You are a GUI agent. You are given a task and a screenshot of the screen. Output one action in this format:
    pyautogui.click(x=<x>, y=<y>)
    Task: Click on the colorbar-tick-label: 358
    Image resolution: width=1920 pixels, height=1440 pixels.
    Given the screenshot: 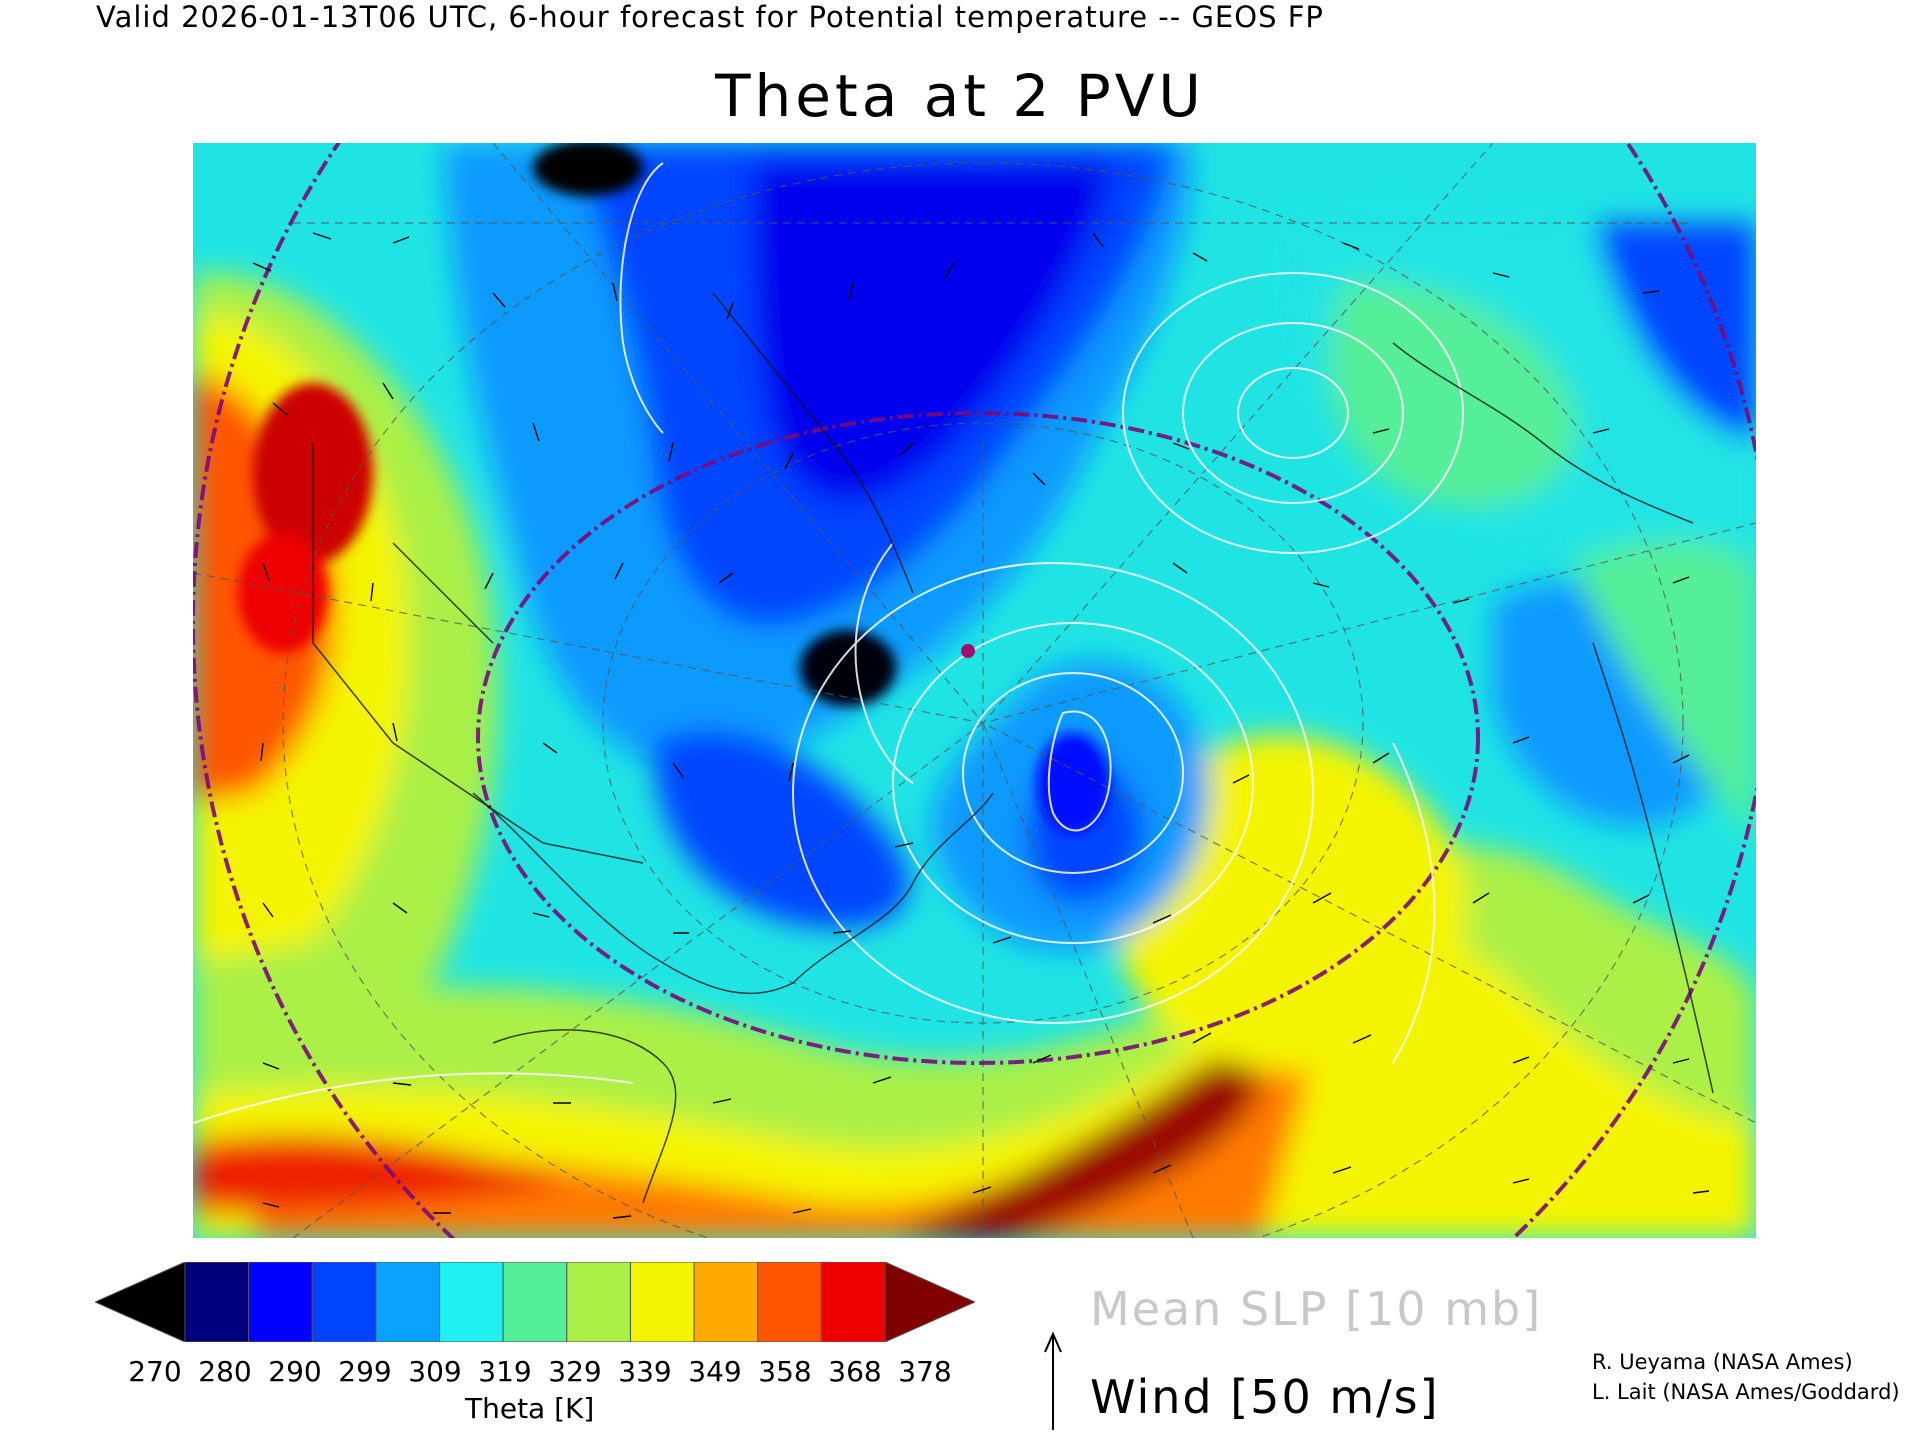 What is the action you would take?
    pyautogui.click(x=785, y=1371)
    